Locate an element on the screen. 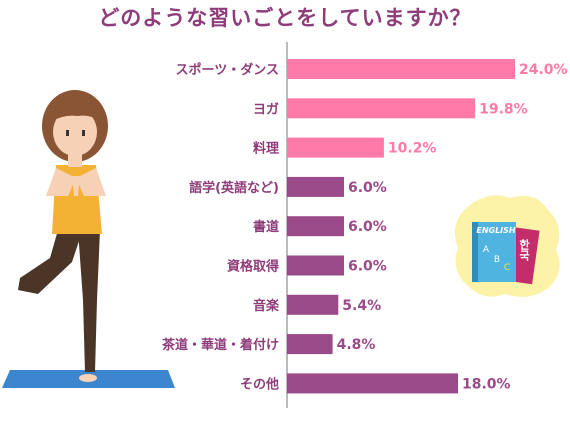 This screenshot has height=430, width=570. category-label: 資格取得 is located at coordinates (253, 267).